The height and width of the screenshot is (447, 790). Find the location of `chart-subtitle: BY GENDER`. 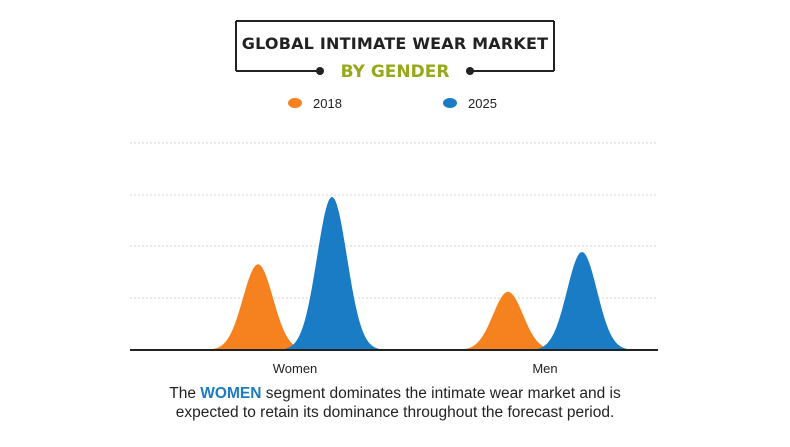

chart-subtitle: BY GENDER is located at coordinates (395, 72).